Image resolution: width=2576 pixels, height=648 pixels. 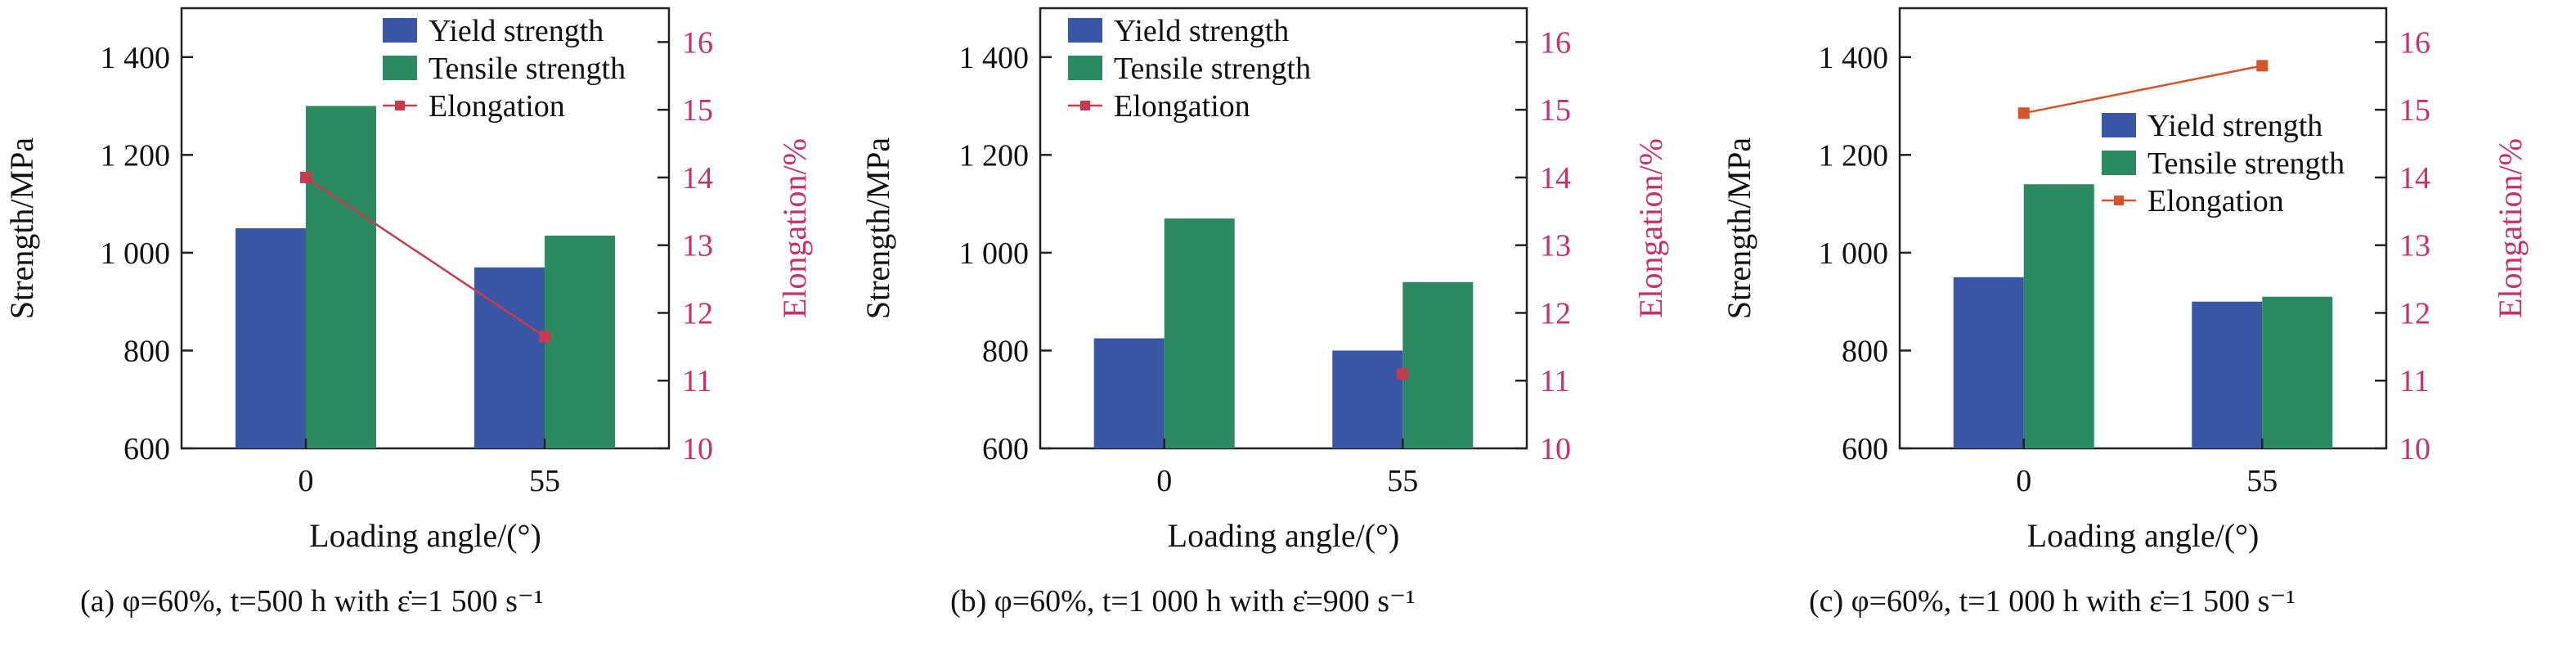 What do you see at coordinates (697, 246) in the screenshot?
I see `panel-1-y2tick-label: 13` at bounding box center [697, 246].